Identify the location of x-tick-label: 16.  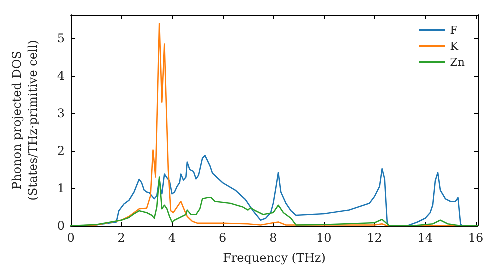
(476, 238).